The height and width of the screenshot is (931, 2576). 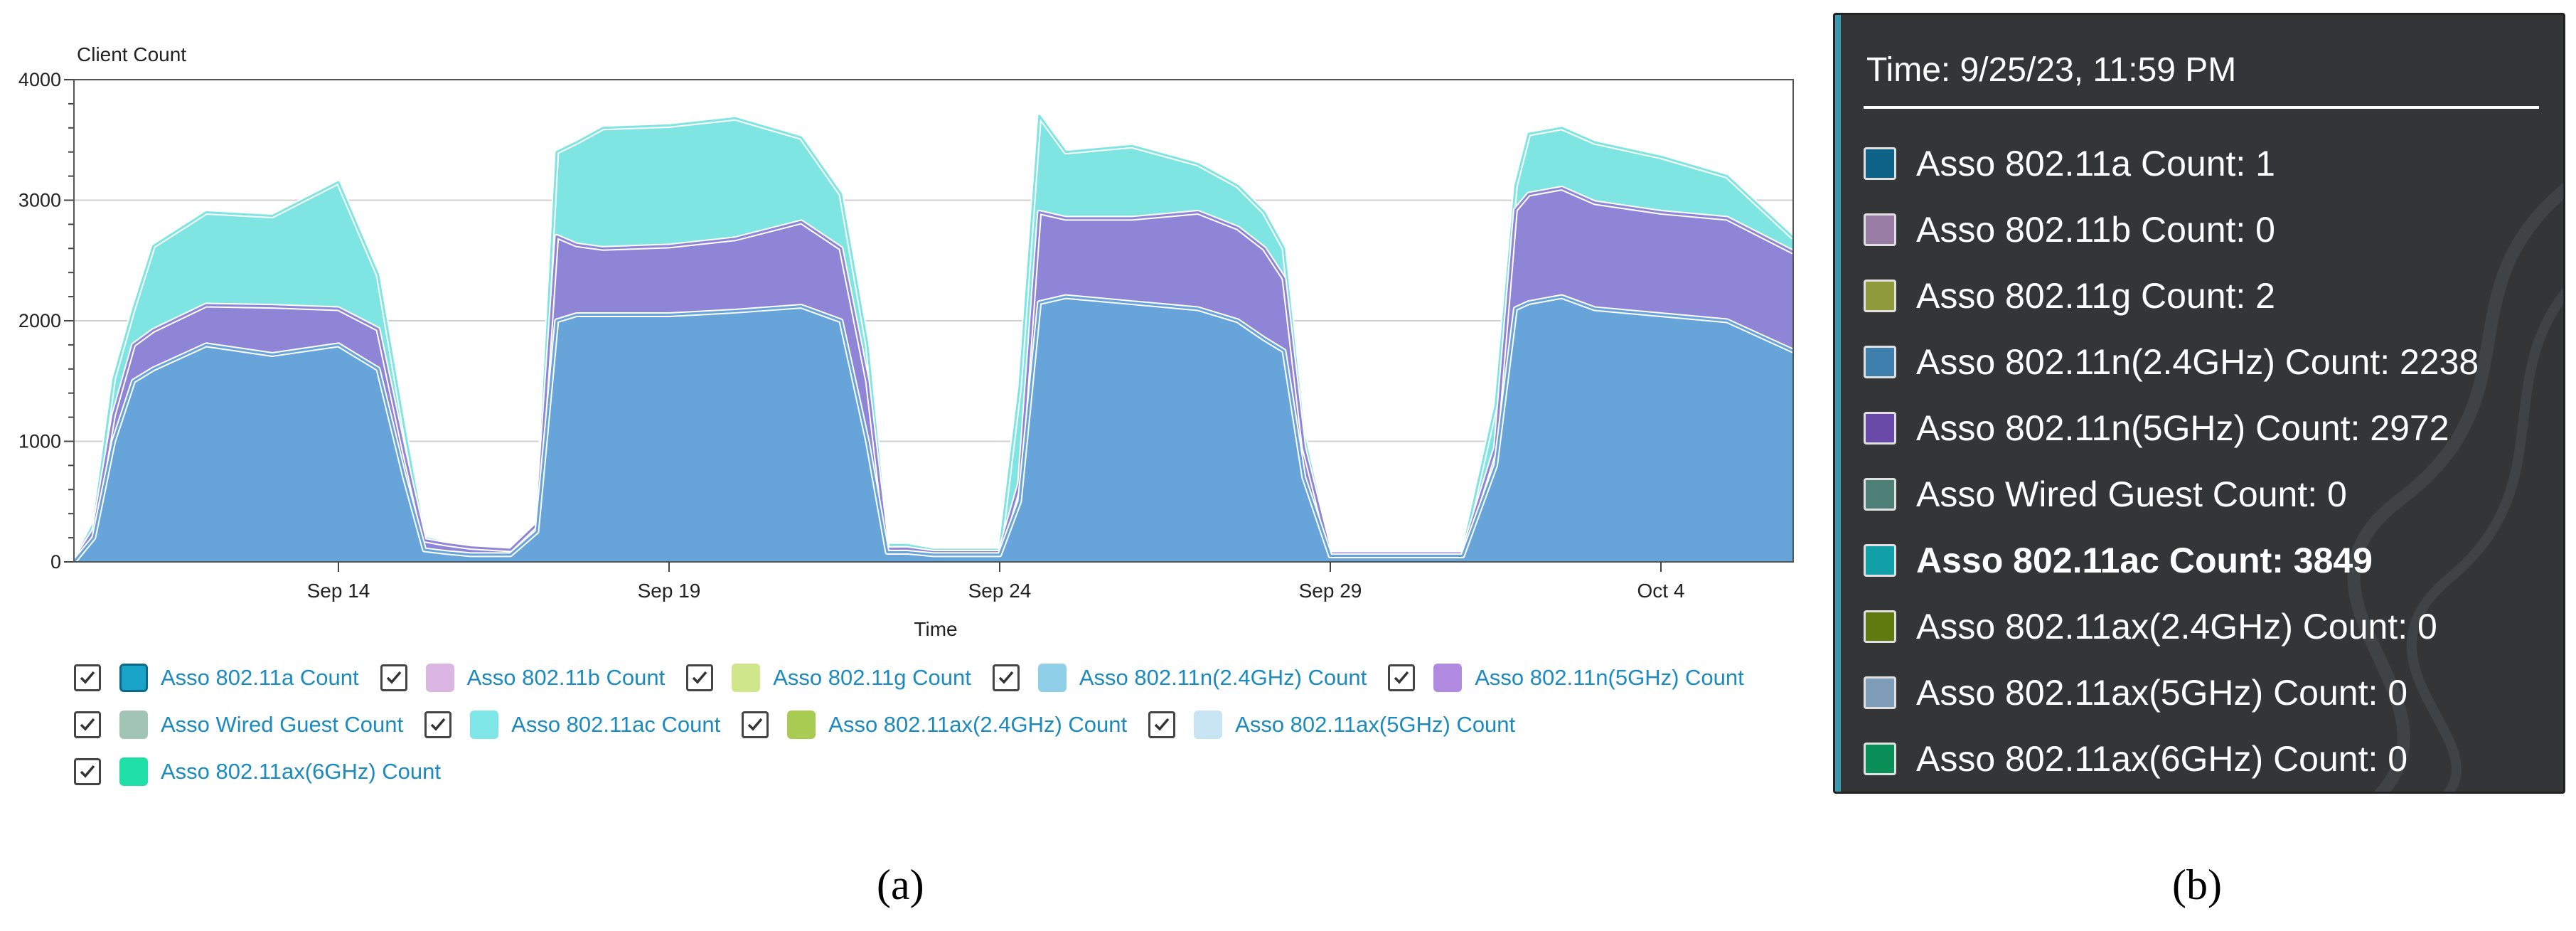 I want to click on legend-item: Asso 802.11ax(5GHz) Count, so click(x=1331, y=725).